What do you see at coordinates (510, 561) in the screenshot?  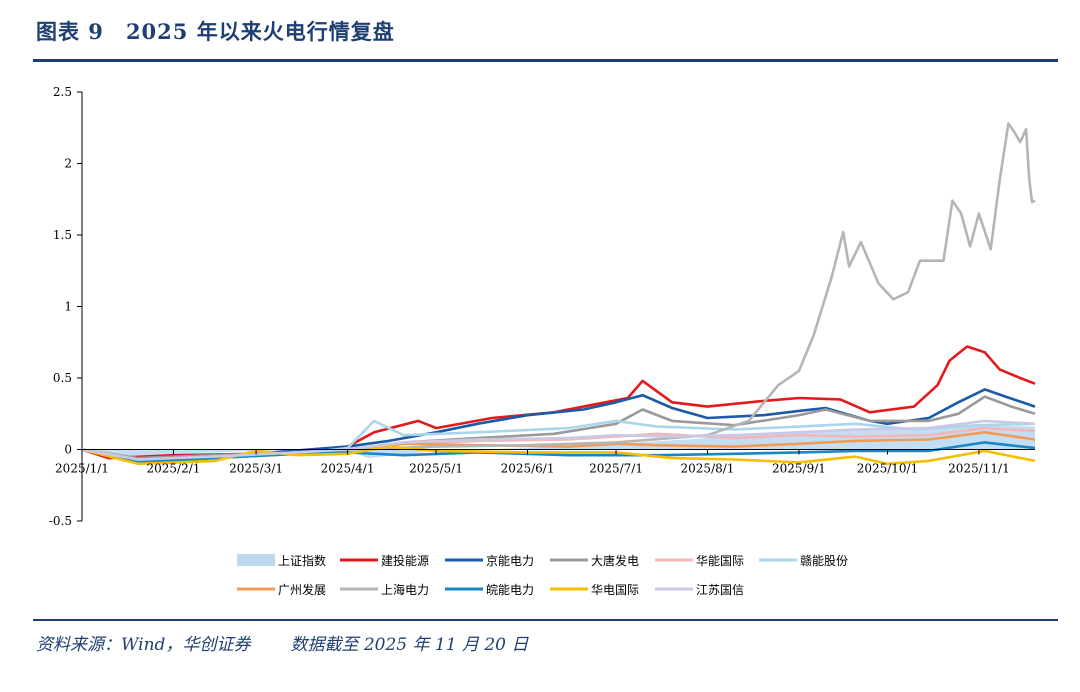 I see `legend-label-京能电力: 京能电力` at bounding box center [510, 561].